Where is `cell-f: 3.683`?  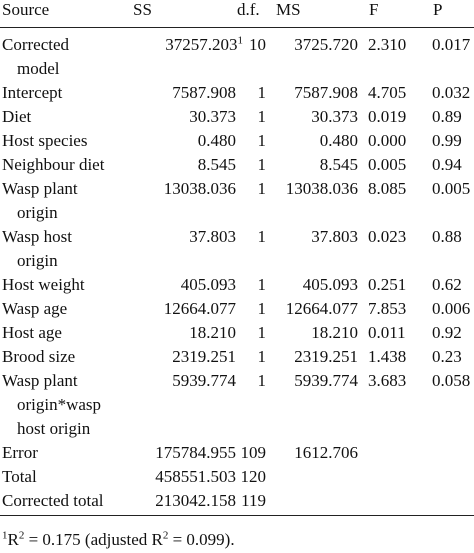 cell-f: 3.683 is located at coordinates (387, 381).